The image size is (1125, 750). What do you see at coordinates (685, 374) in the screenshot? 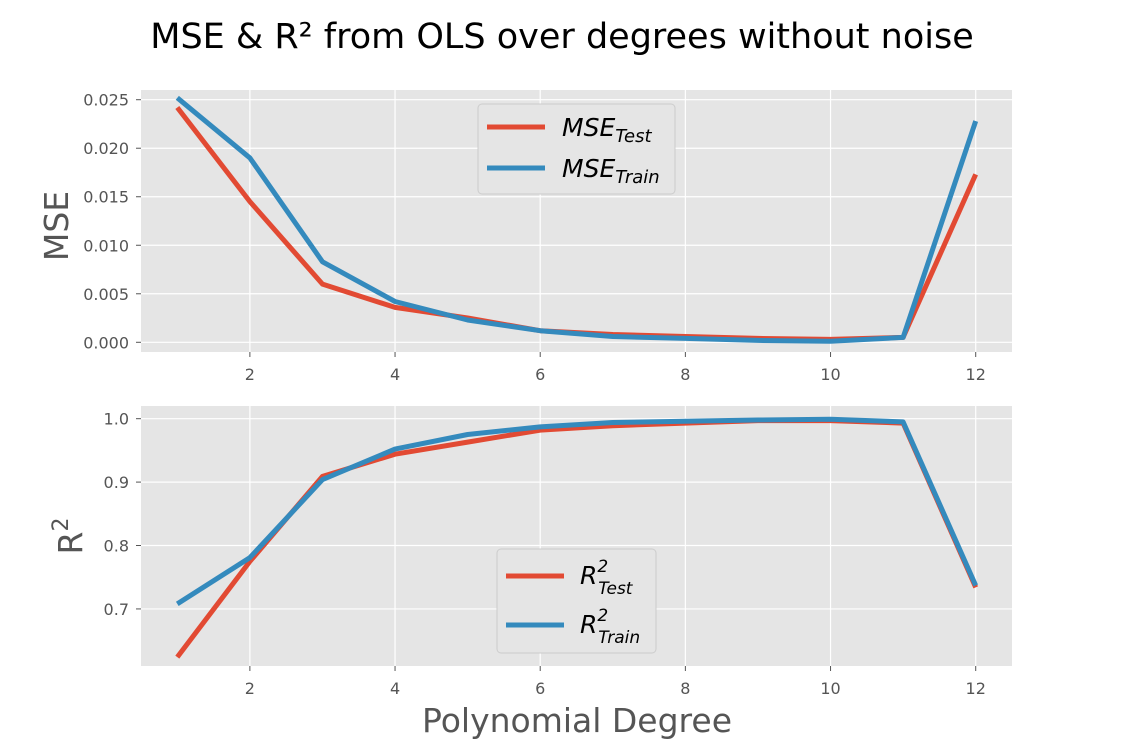
I see `mse-x-tick-label: 8` at bounding box center [685, 374].